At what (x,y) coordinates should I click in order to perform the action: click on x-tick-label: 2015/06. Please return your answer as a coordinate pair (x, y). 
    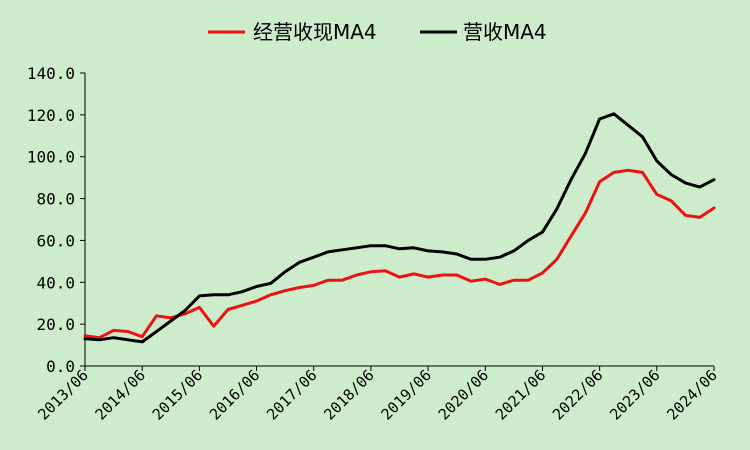
    Looking at the image, I should click on (177, 394).